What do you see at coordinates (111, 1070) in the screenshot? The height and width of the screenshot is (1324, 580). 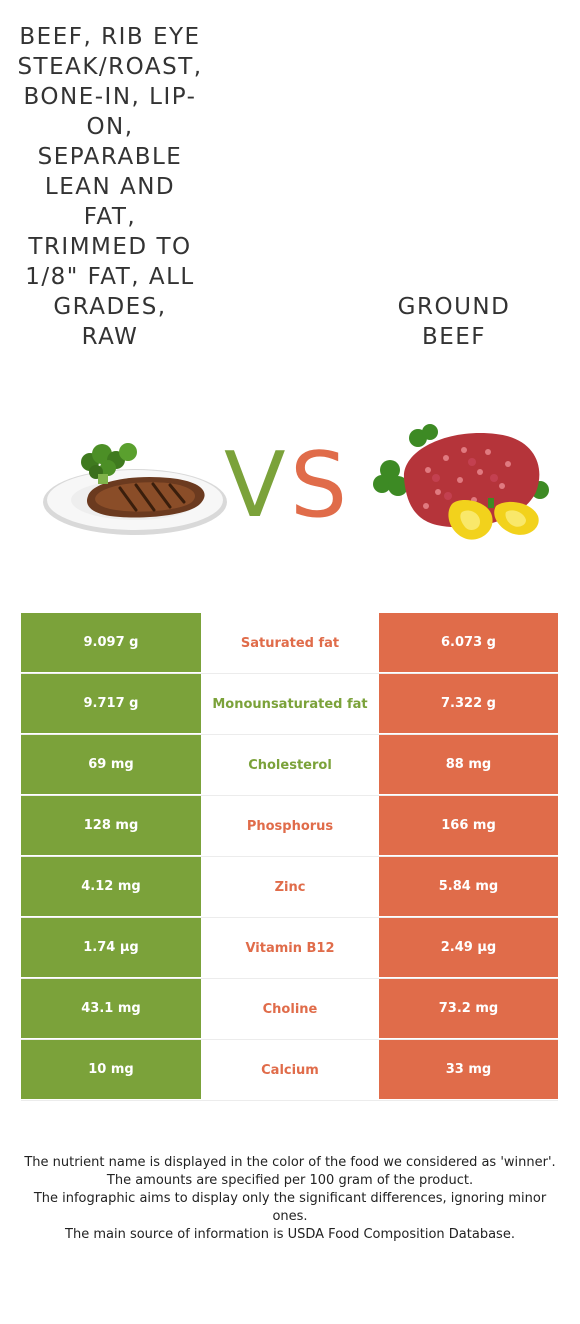 I see `left-food-value: 10 mg` at bounding box center [111, 1070].